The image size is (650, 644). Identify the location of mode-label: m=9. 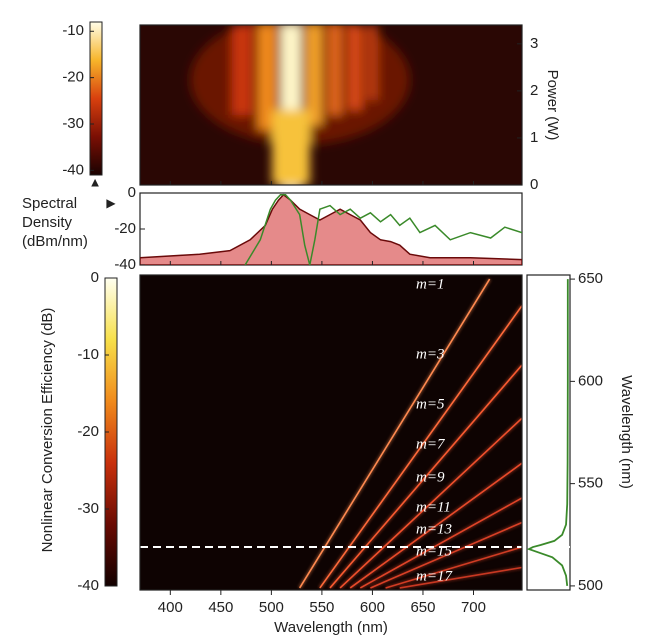
(430, 477).